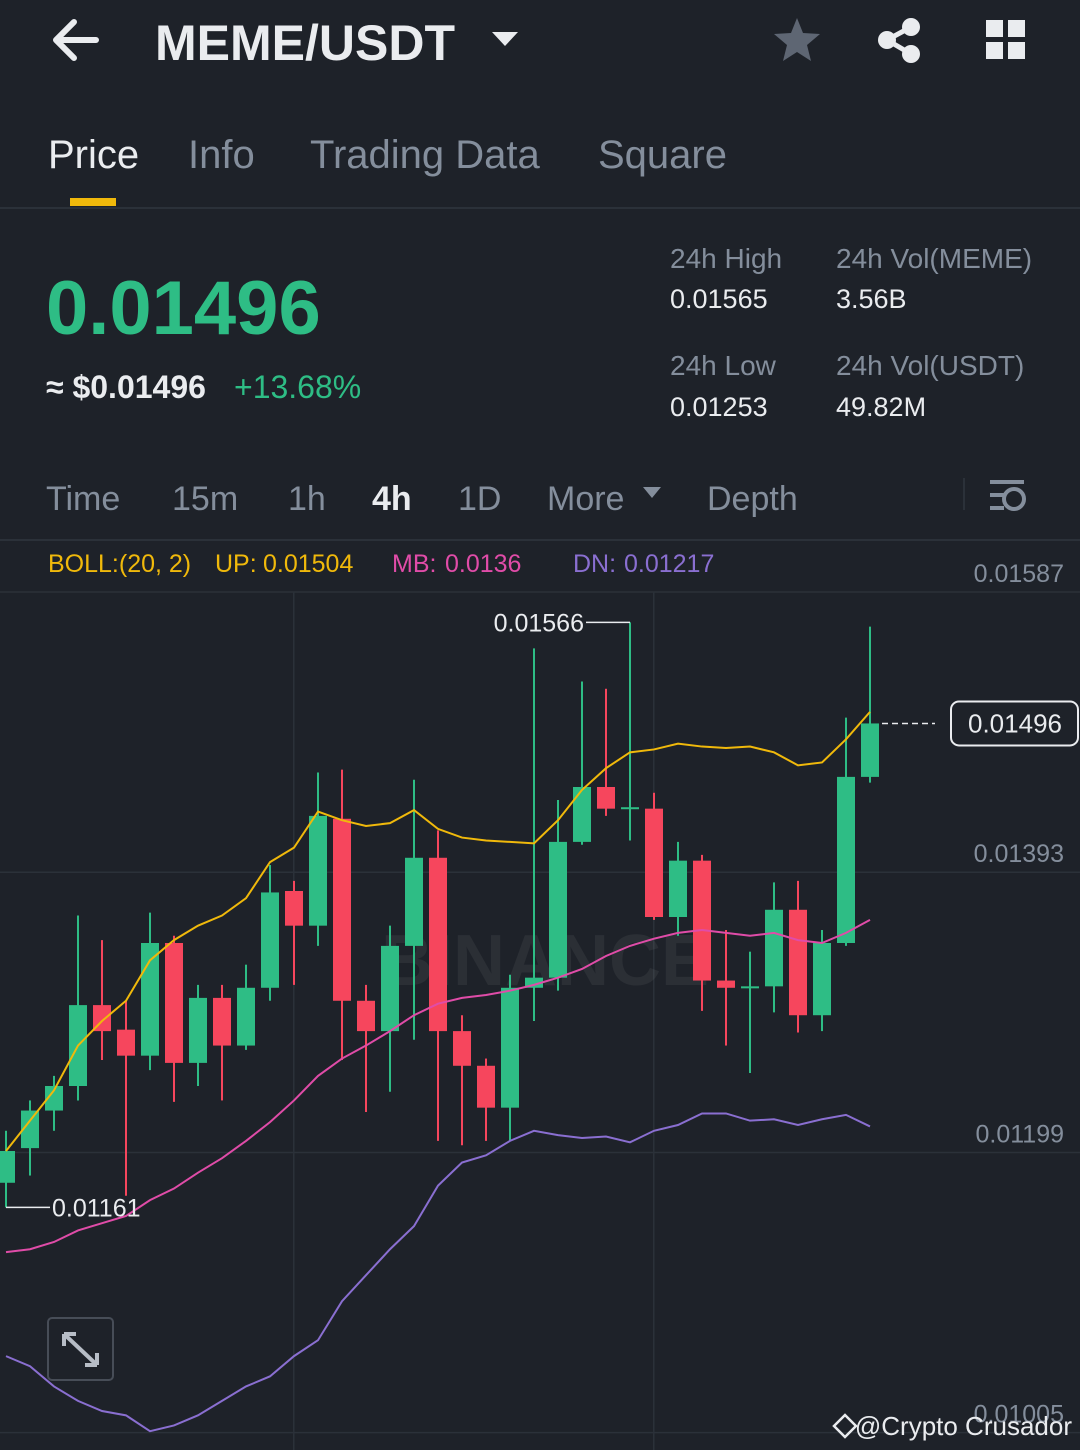 This screenshot has height=1450, width=1080. What do you see at coordinates (83, 499) in the screenshot?
I see `timeframe: Time` at bounding box center [83, 499].